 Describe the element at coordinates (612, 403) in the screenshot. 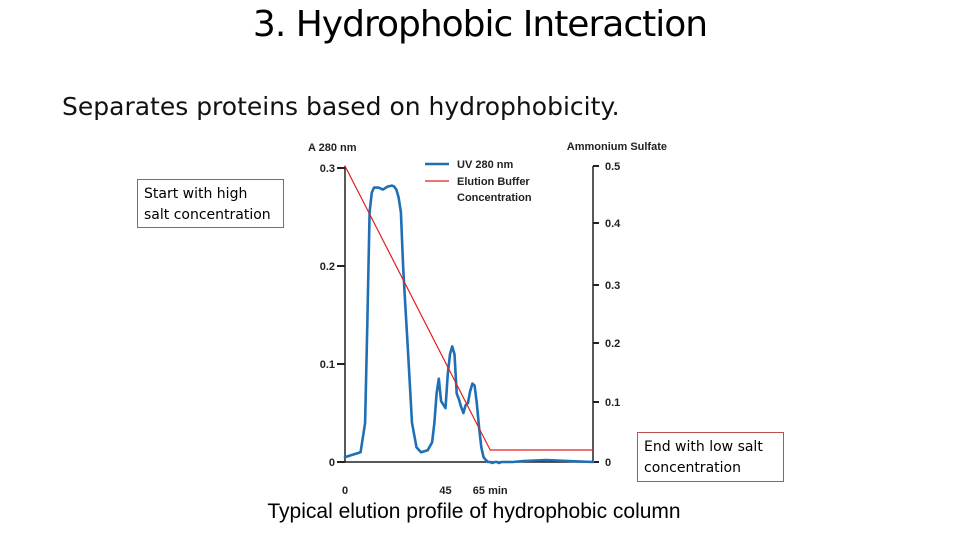

I see `right-tick-label: 0.1` at that location.